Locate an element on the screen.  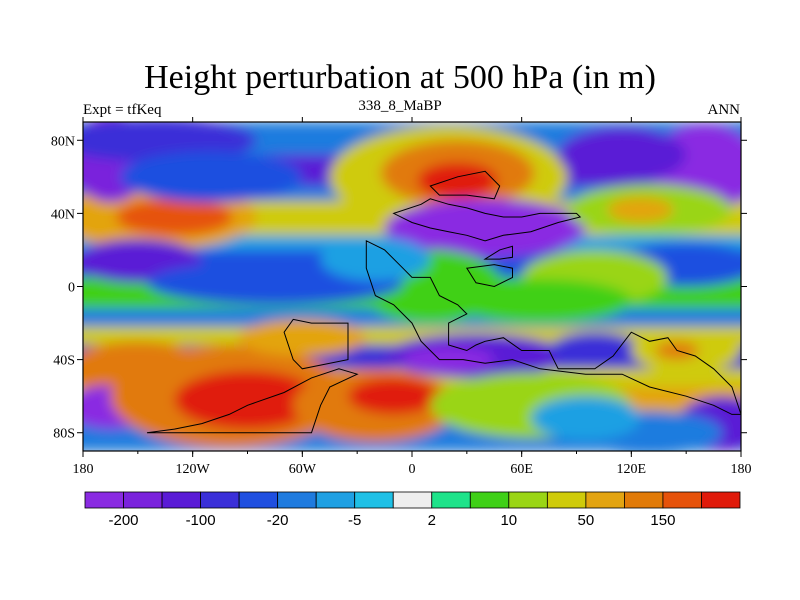
colorbar-label: 150 is located at coordinates (662, 520).